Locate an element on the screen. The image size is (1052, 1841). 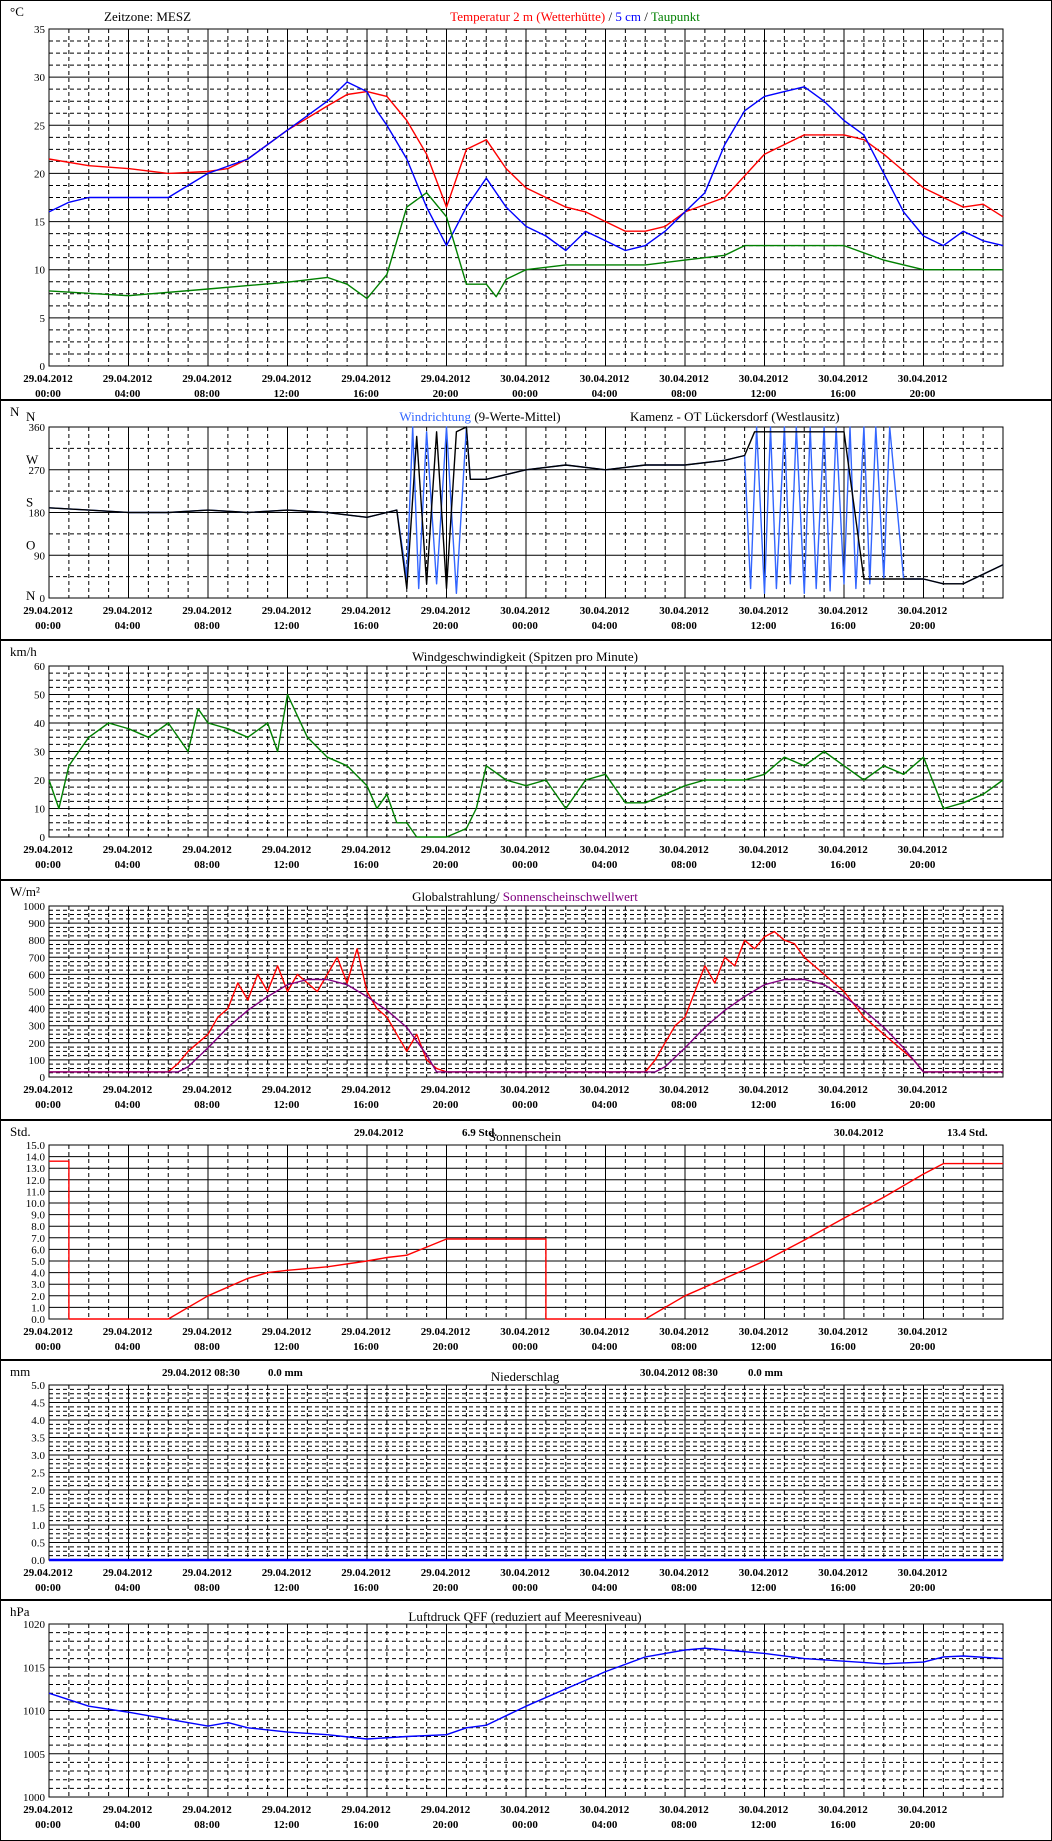
chart-title: Windrichtung (9-Werte-Mittel) is located at coordinates (479, 416).